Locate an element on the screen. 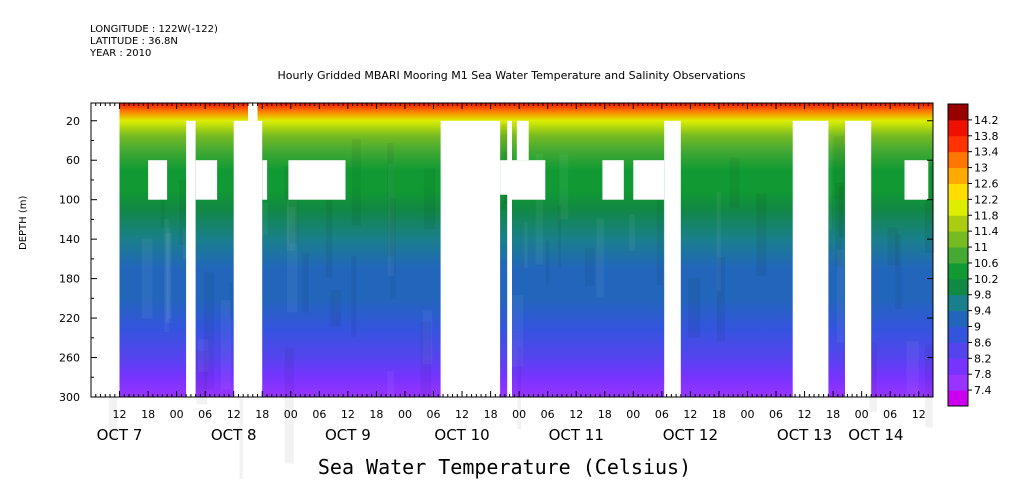 This screenshot has height=504, width=1009. date-label: OCT 7 is located at coordinates (120, 435).